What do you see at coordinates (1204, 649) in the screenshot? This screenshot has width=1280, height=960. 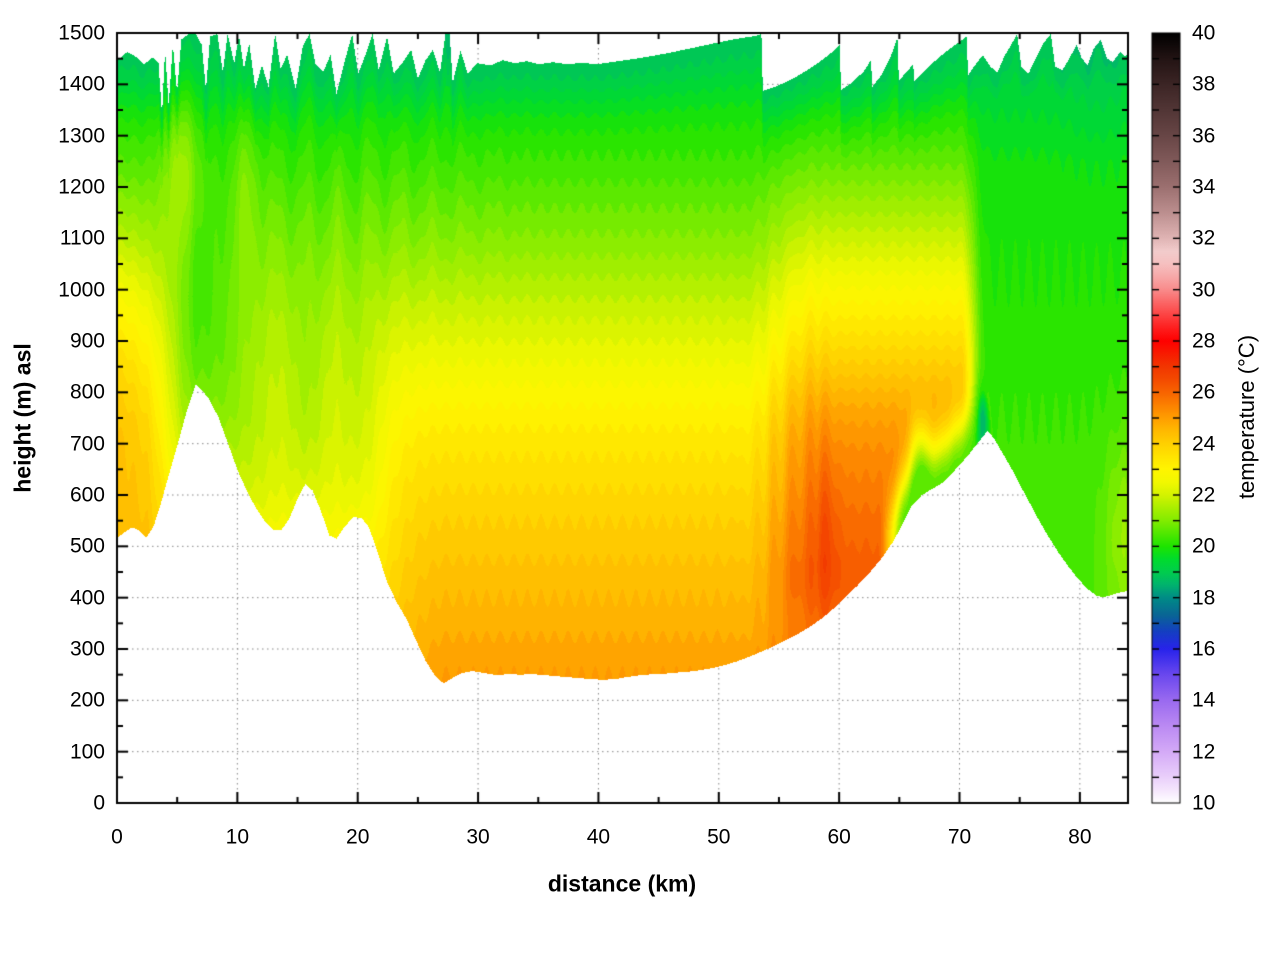 I see `colorbar-tick-label: 16` at bounding box center [1204, 649].